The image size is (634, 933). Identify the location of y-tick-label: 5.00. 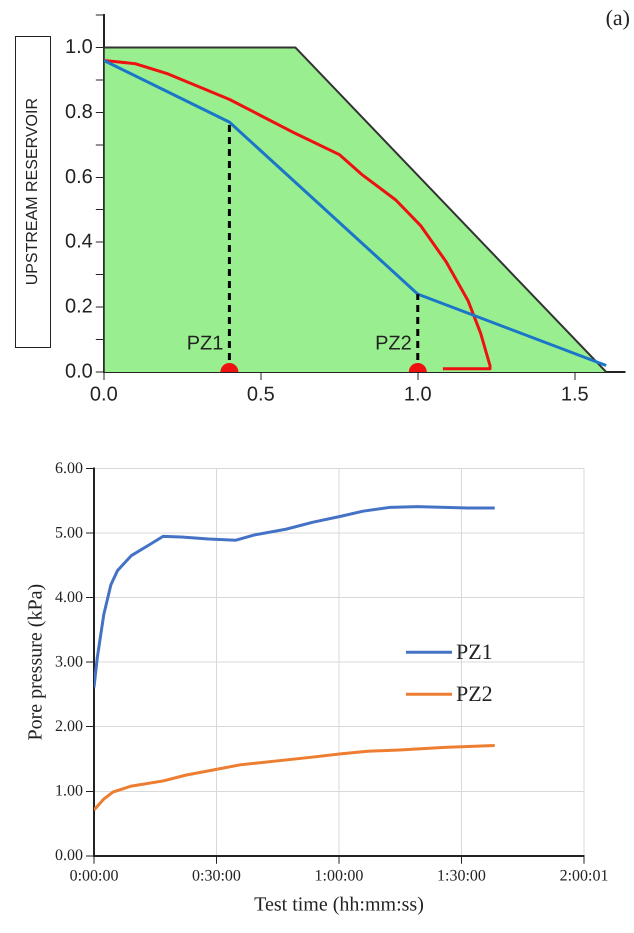
(69, 533).